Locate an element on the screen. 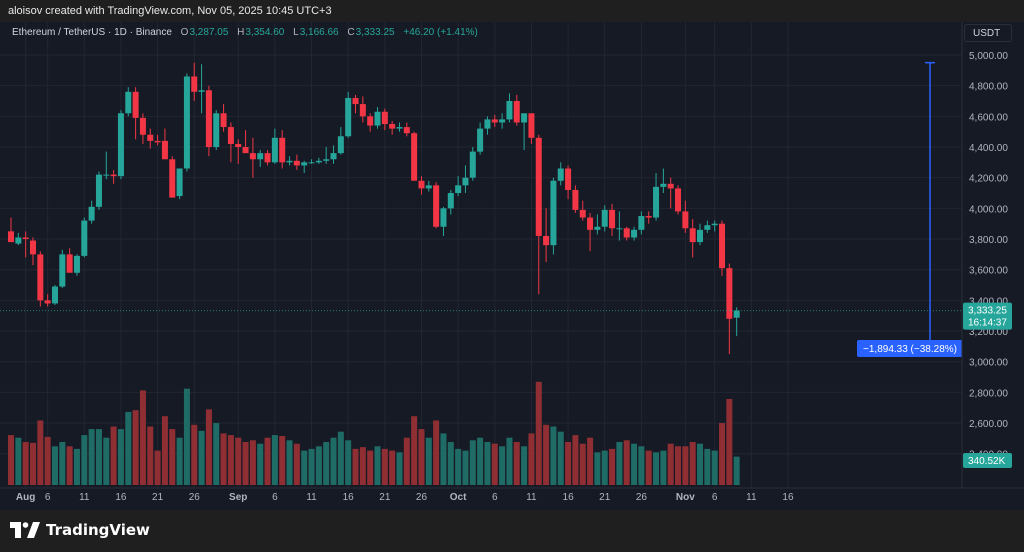  price-axis is located at coordinates (993, 266).